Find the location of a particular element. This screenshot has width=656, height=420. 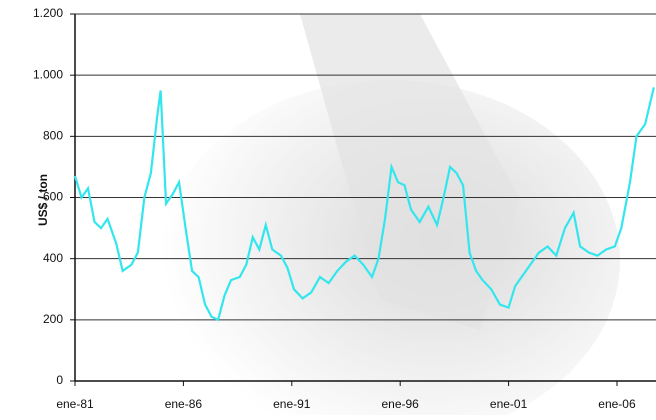

x-tick-label: ene-91 is located at coordinates (292, 404).